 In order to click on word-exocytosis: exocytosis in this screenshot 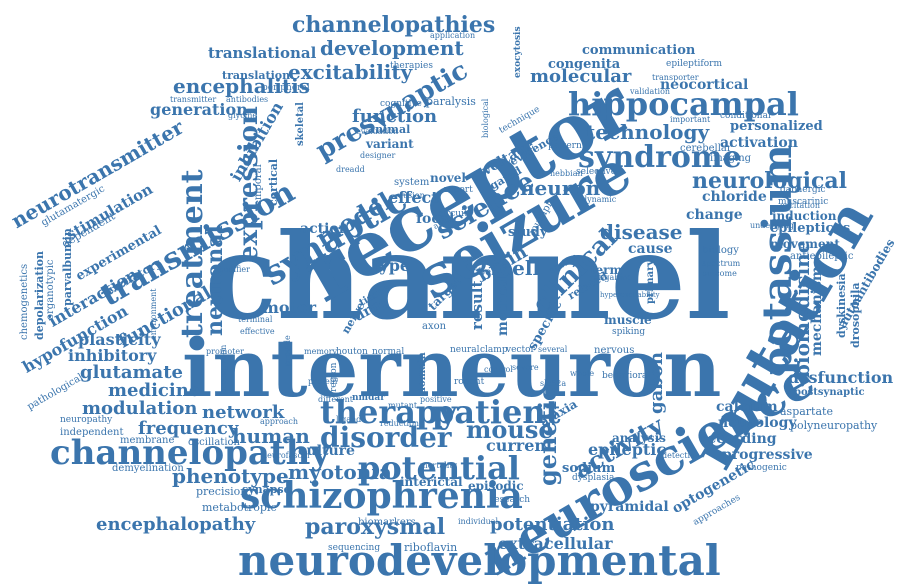, I will do `click(518, 52)`.